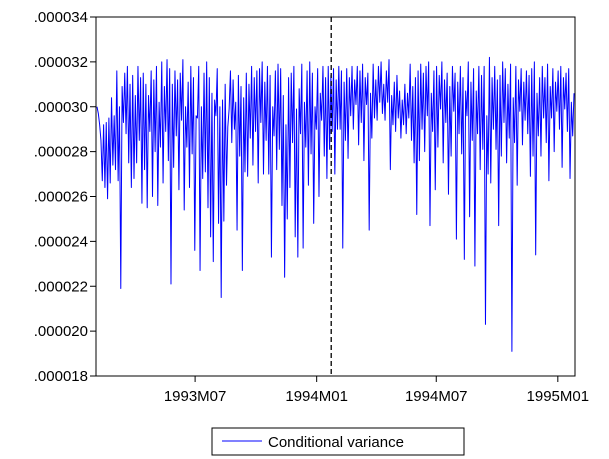  Describe the element at coordinates (61, 286) in the screenshot. I see `y-tick-label: .000022` at that location.